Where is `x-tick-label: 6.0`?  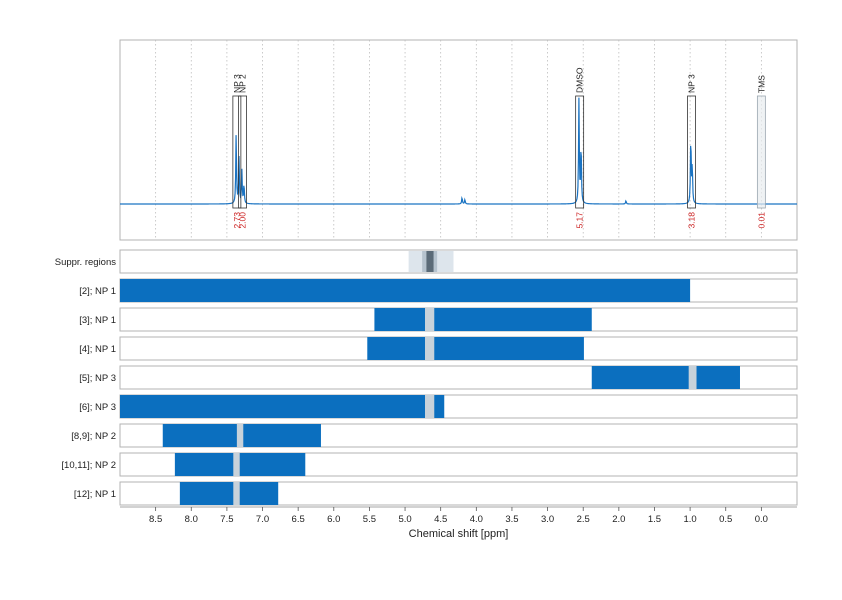
x-tick-label: 6.0 is located at coordinates (333, 519).